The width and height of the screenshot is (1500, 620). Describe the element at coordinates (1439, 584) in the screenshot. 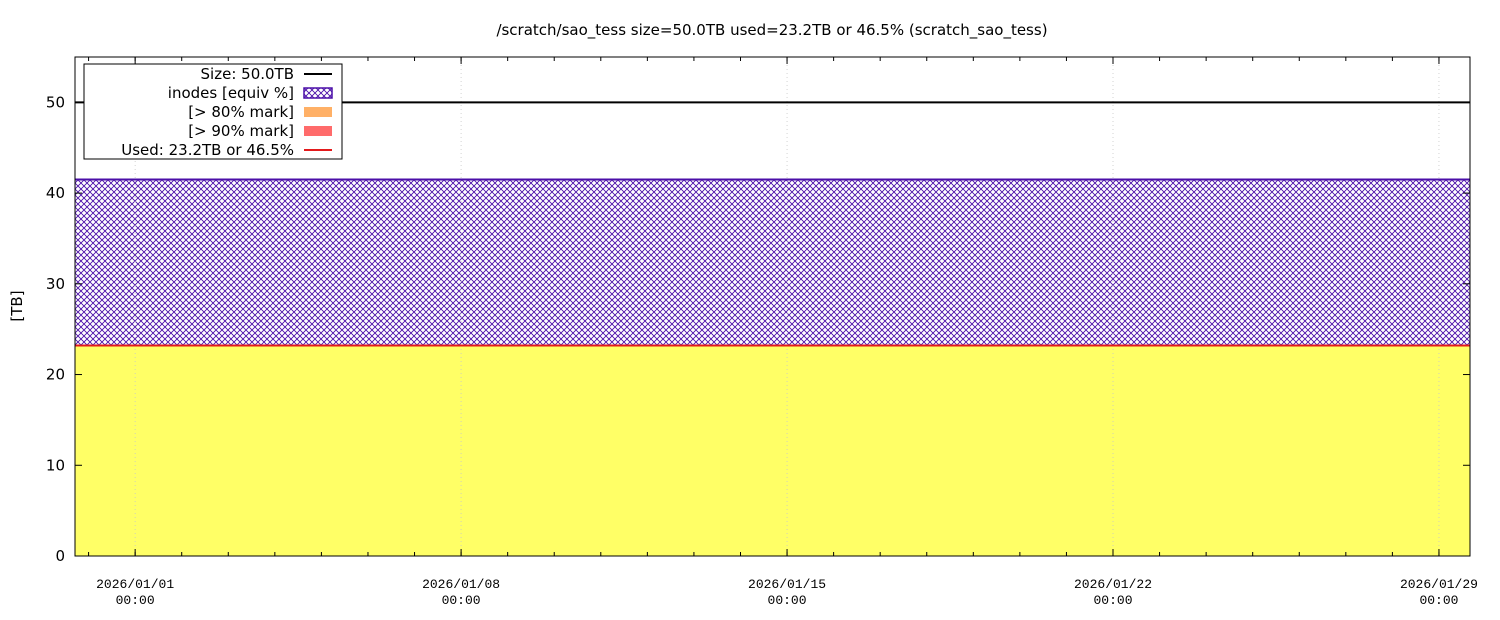

I see `x-tick-label-date: 2026/01/29` at that location.